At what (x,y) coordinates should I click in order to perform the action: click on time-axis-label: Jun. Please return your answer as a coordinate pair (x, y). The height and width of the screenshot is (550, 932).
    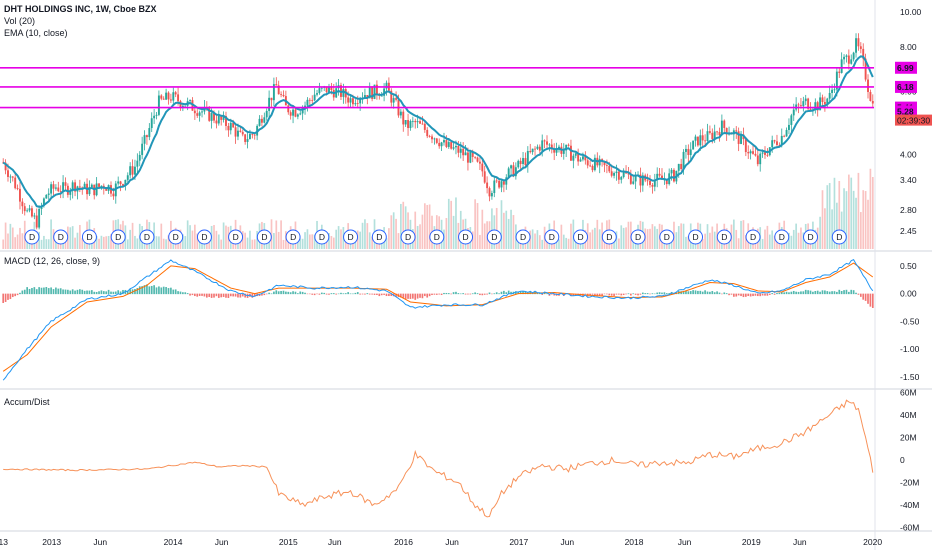
    Looking at the image, I should click on (222, 542).